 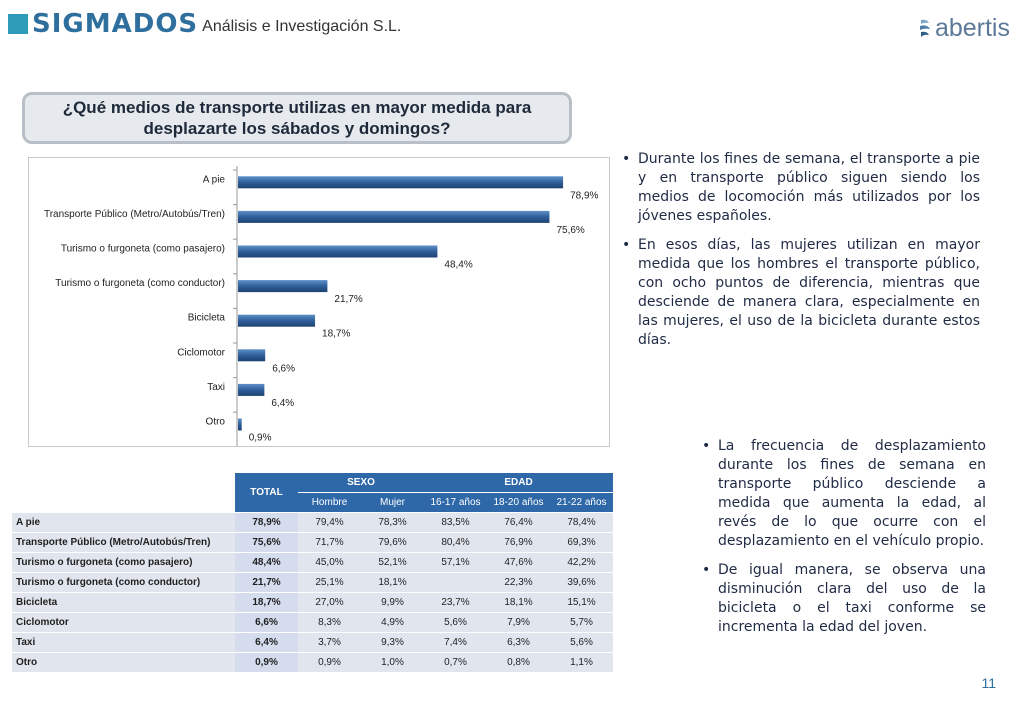 I want to click on value-label: 18,7%, so click(x=336, y=334).